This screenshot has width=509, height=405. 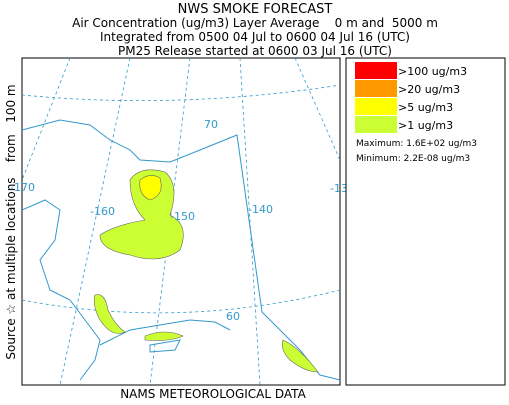 I want to click on footer: NAMS METEOROLOGICAL DATA, so click(x=213, y=394).